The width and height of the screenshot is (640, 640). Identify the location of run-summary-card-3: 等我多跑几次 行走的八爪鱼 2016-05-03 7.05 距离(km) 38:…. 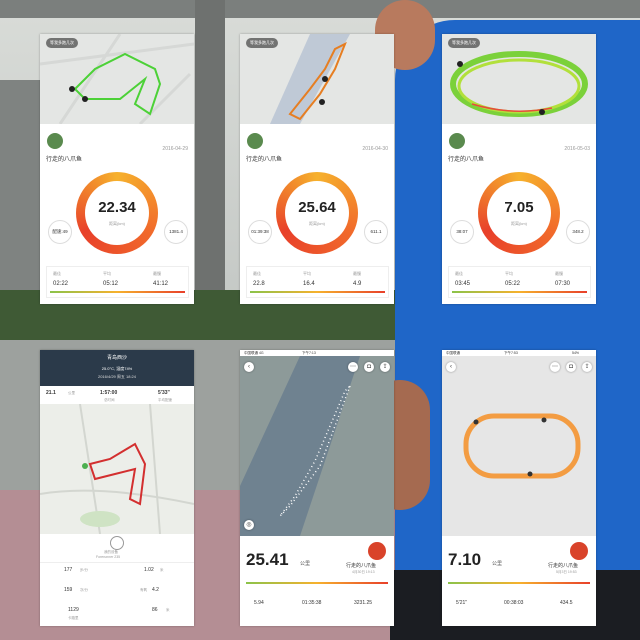
(519, 169).